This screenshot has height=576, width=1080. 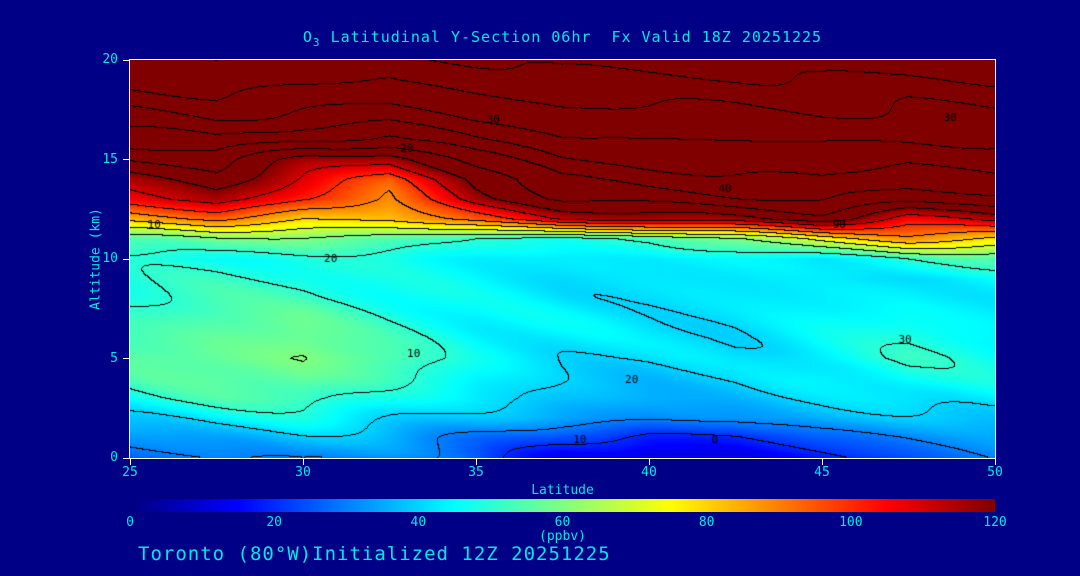 What do you see at coordinates (649, 472) in the screenshot?
I see `x-tick-label: 40` at bounding box center [649, 472].